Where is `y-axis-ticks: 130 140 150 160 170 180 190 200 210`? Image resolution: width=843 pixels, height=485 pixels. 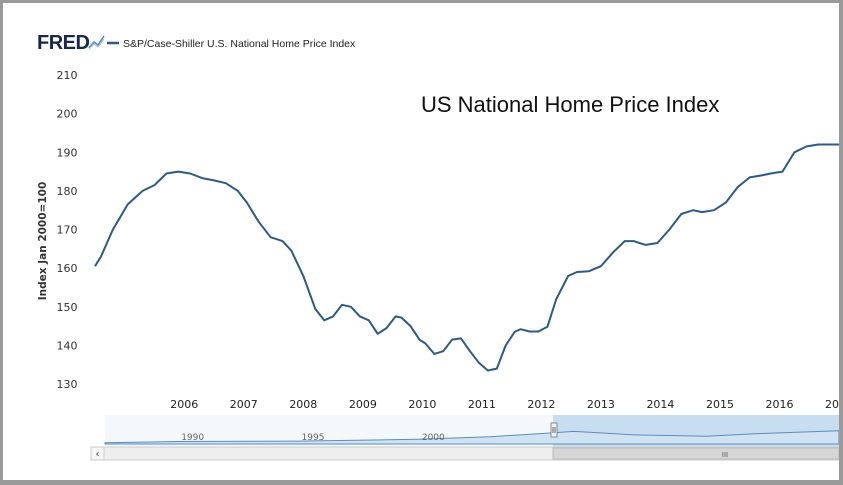
y-axis-ticks: 130 140 150 160 170 180 190 200 210 is located at coordinates (67, 230).